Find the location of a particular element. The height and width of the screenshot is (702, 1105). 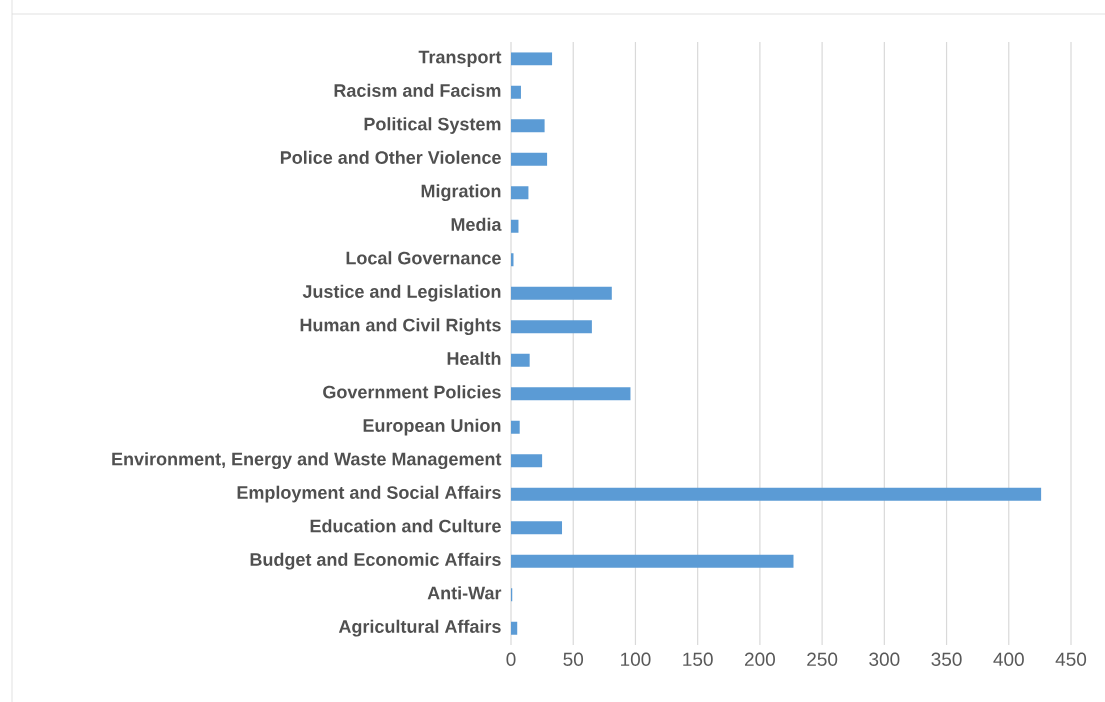

y-tick-label: Budget and Economic Affairs is located at coordinates (375, 561).